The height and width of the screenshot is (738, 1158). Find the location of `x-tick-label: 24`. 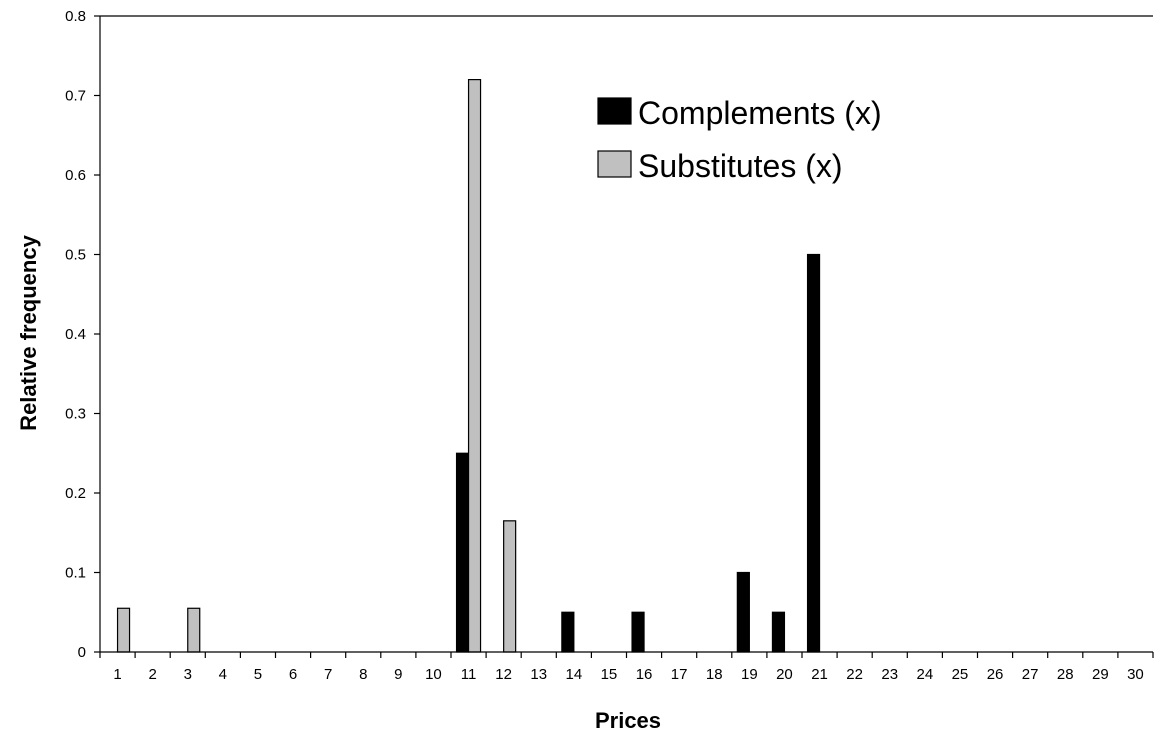

x-tick-label: 24 is located at coordinates (925, 674).